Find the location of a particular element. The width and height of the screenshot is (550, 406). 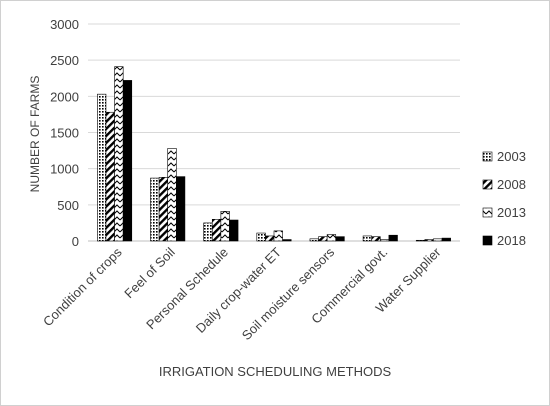

y-tick-label: 1000 is located at coordinates (64, 169).